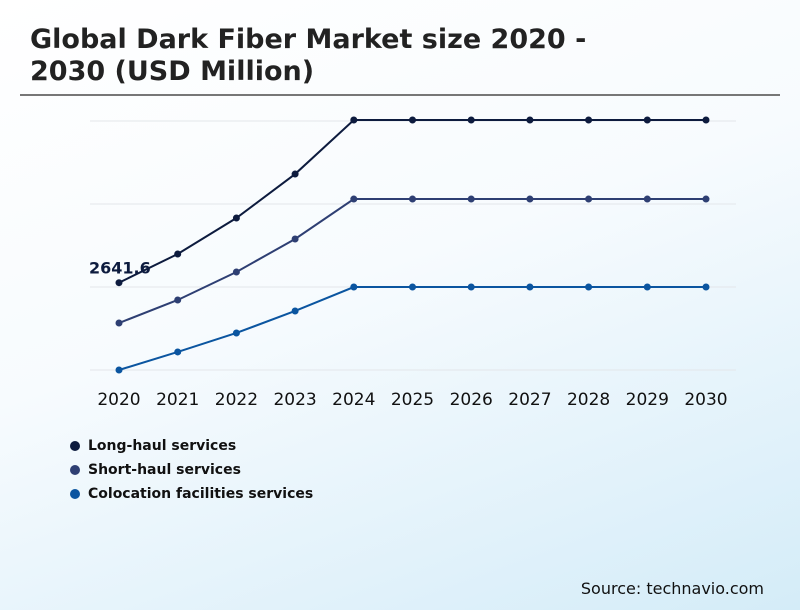 This screenshot has width=800, height=610. Describe the element at coordinates (647, 400) in the screenshot. I see `x-tick-label: 2029` at that location.